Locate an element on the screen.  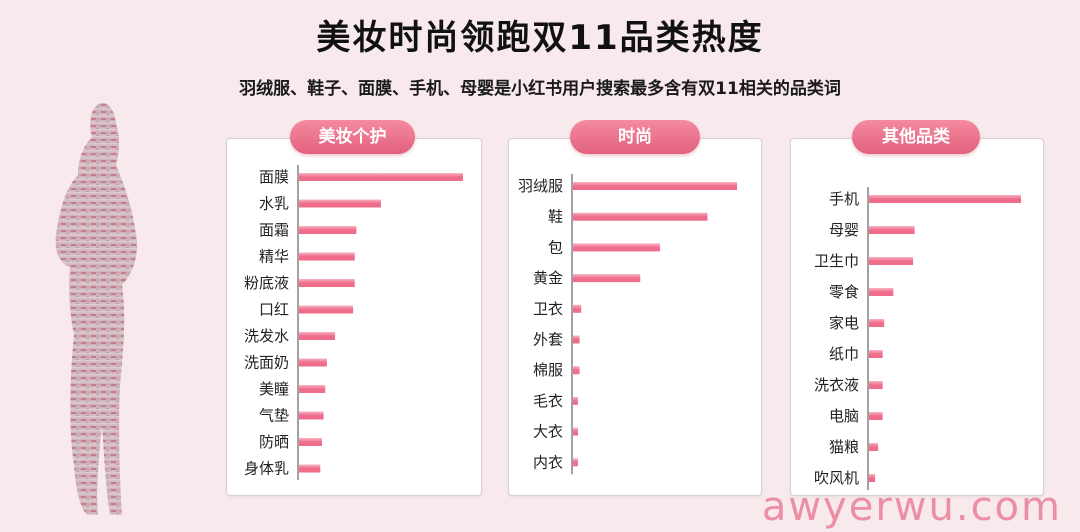
category-label: 包 is located at coordinates (555, 247).